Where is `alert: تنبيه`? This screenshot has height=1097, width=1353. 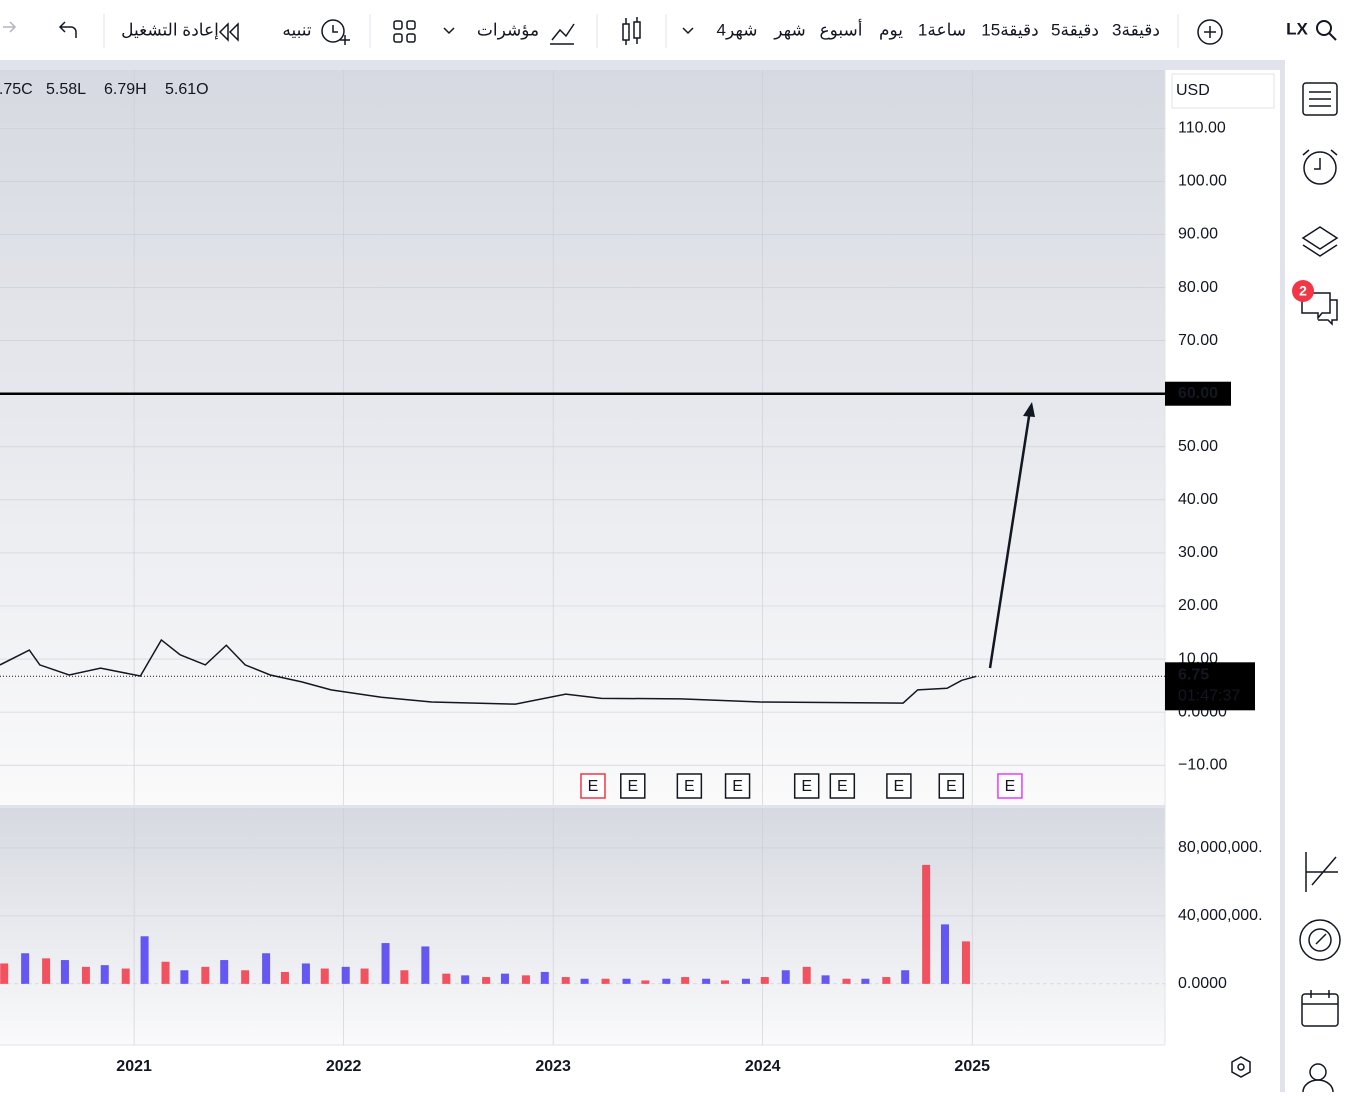
alert: تنبيه is located at coordinates (297, 29).